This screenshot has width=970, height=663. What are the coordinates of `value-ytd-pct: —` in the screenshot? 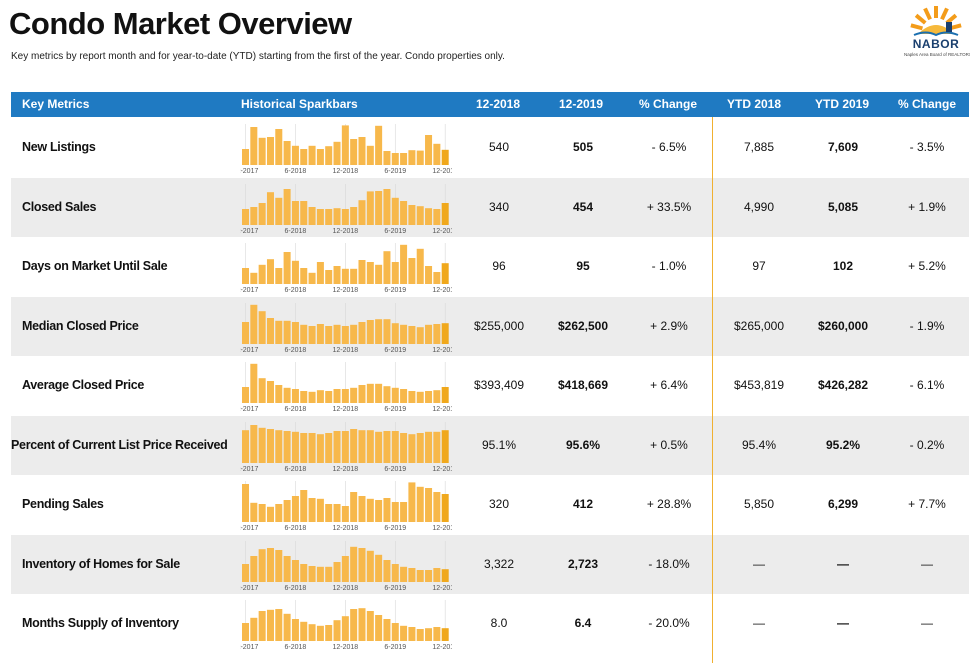 It's located at (927, 563).